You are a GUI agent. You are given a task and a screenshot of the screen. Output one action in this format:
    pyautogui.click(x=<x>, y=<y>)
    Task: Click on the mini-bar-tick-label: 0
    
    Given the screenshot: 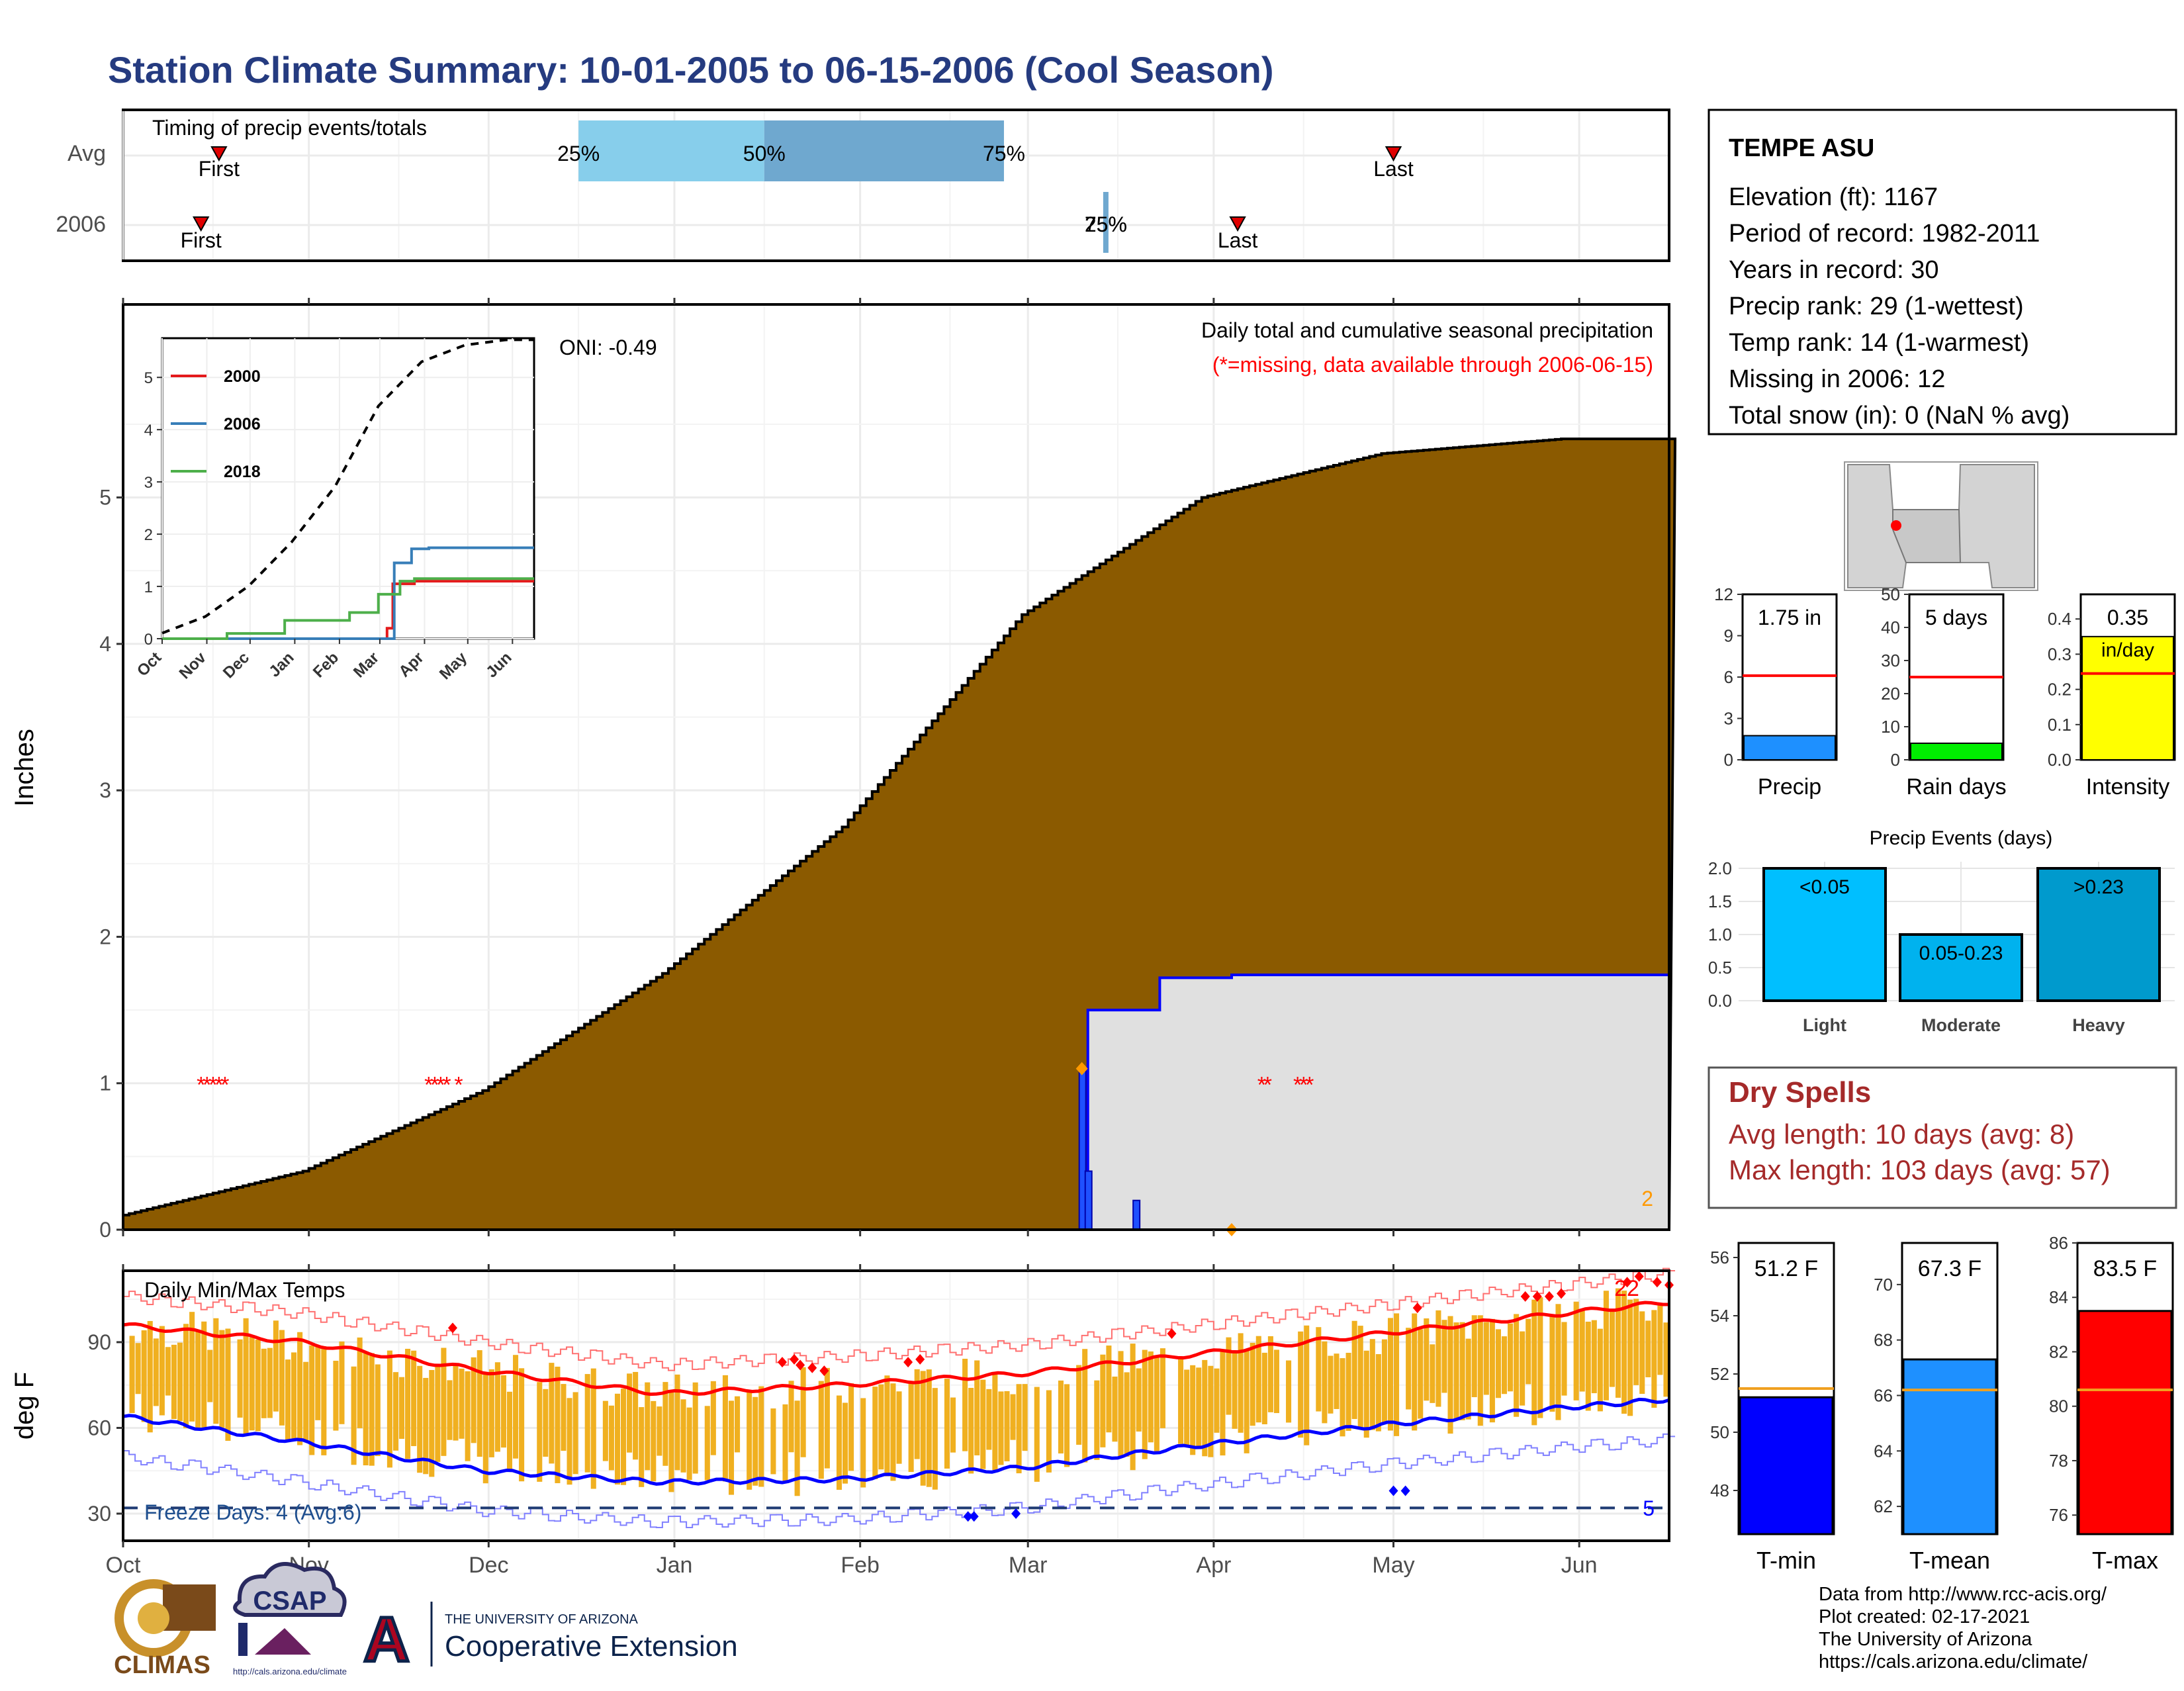 What is the action you would take?
    pyautogui.click(x=1729, y=760)
    